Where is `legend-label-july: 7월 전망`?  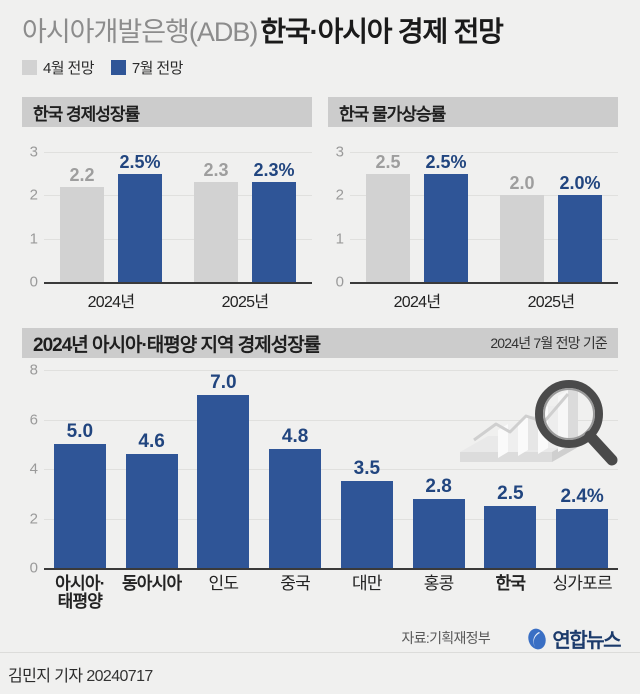
legend-label-july: 7월 전망 is located at coordinates (157, 68).